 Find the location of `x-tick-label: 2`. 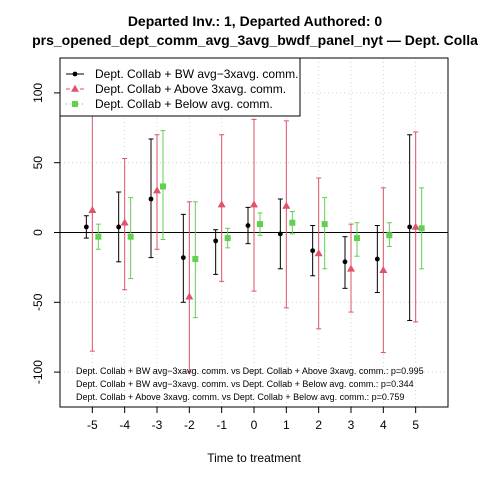

x-tick-label: 2 is located at coordinates (318, 425).